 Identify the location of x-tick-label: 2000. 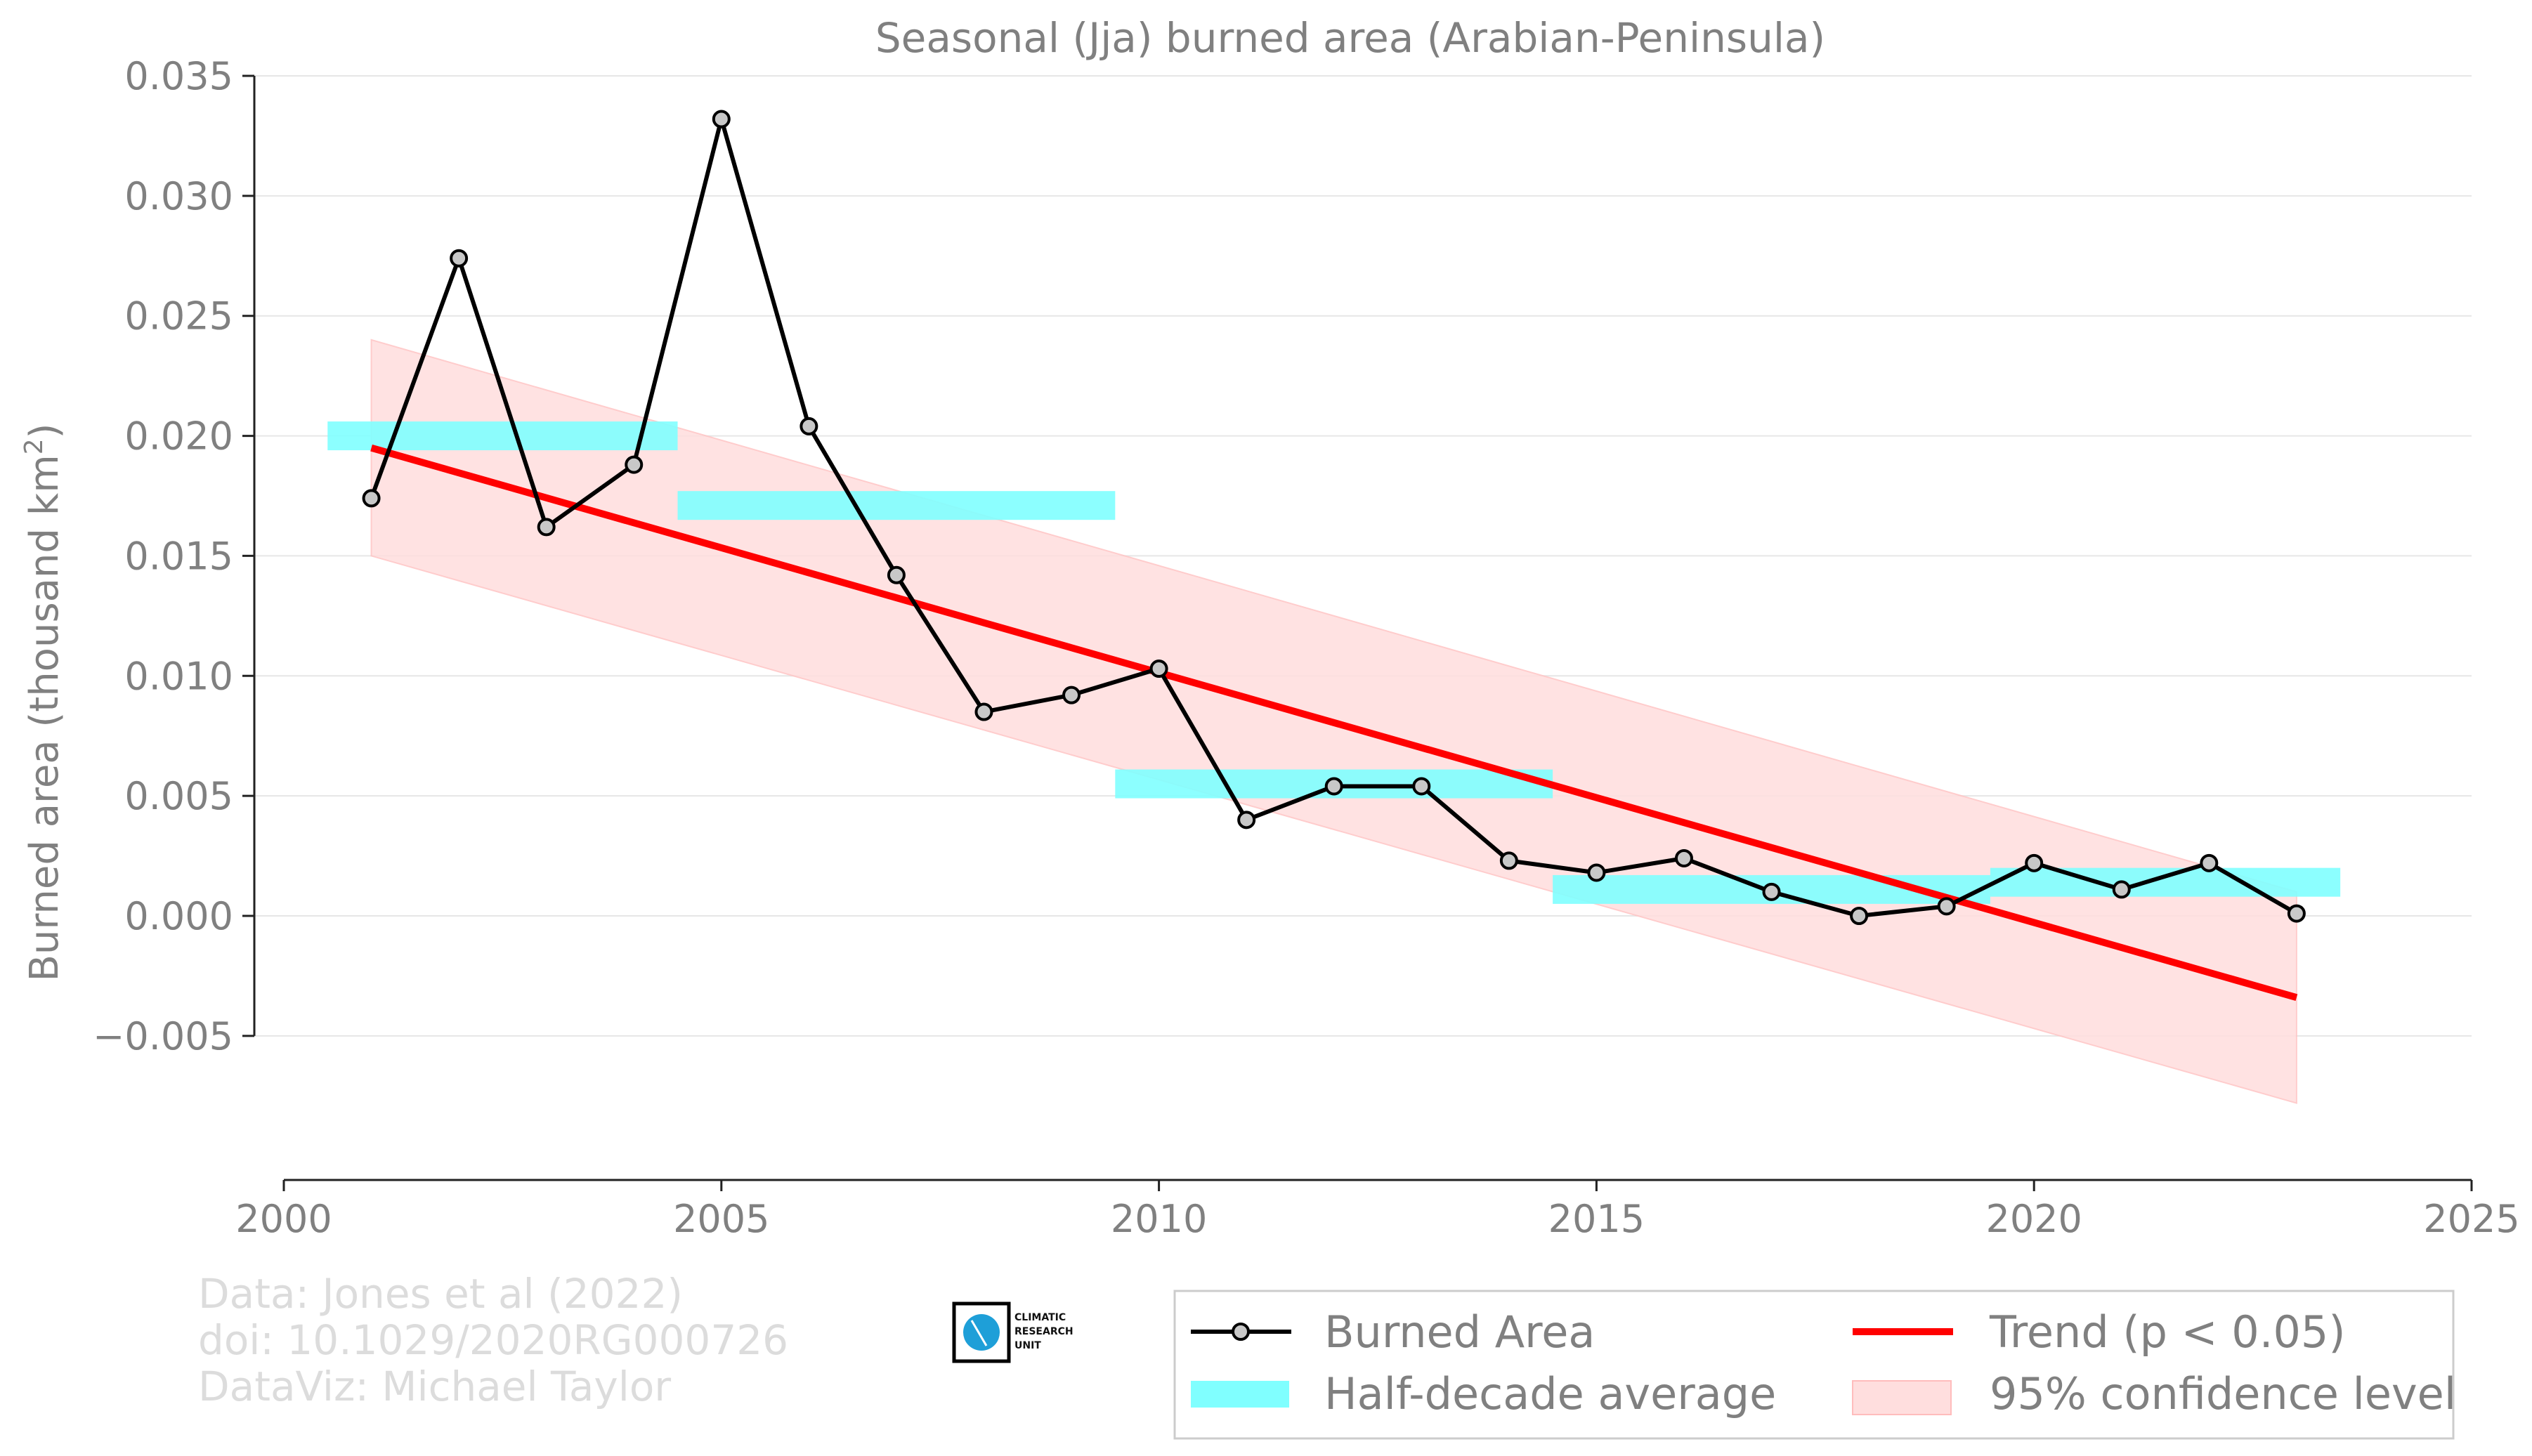
(284, 1219).